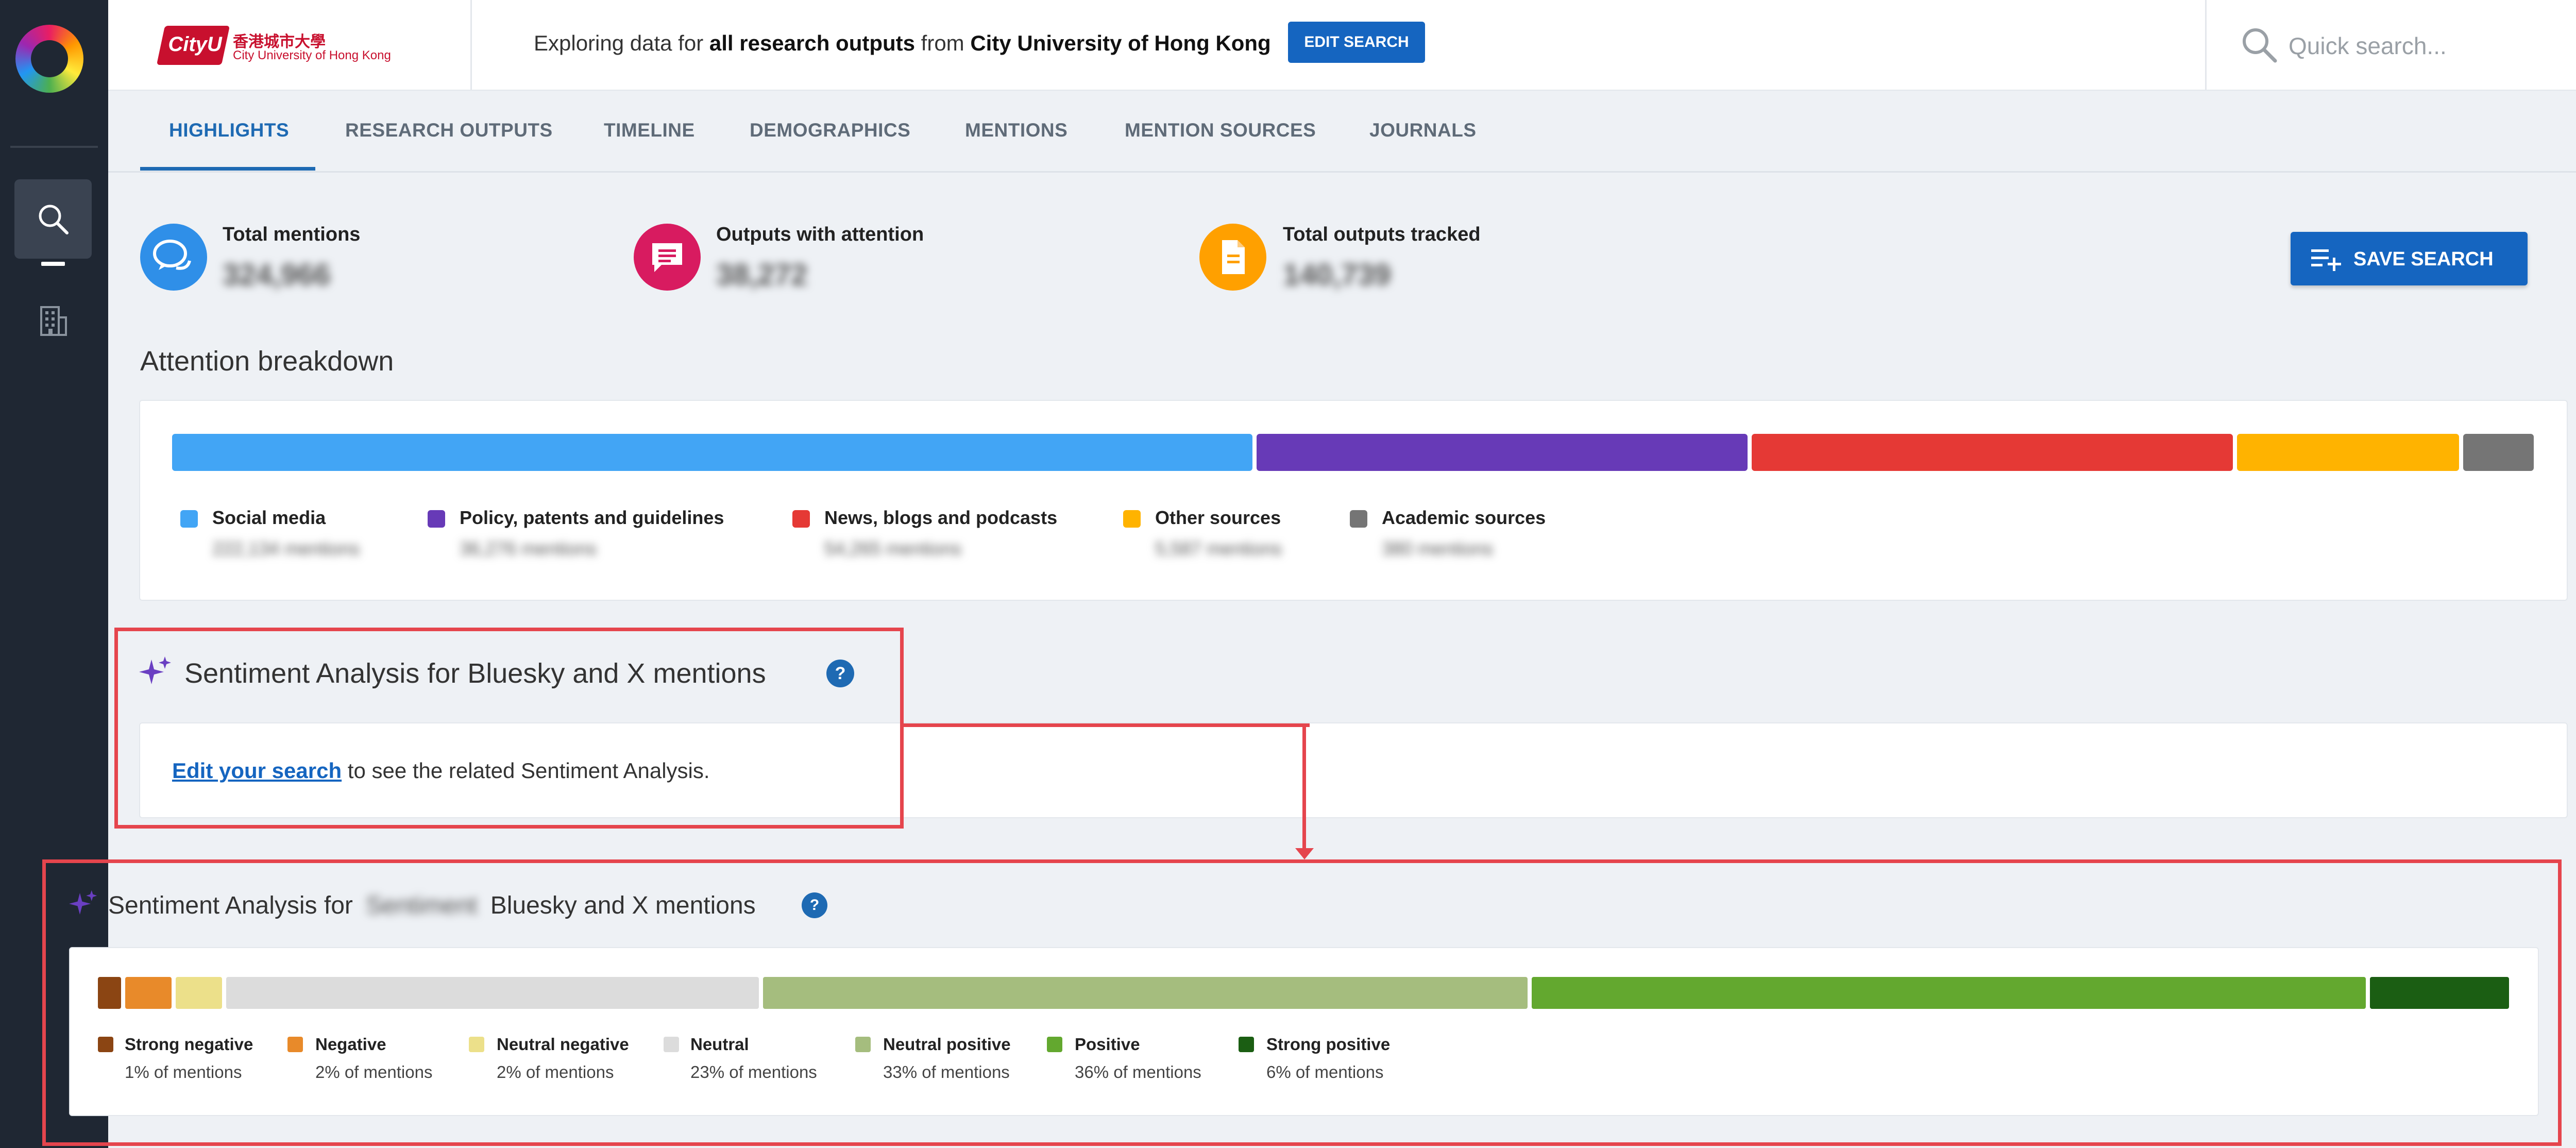  What do you see at coordinates (189, 519) in the screenshot?
I see `legend-swatch-social` at bounding box center [189, 519].